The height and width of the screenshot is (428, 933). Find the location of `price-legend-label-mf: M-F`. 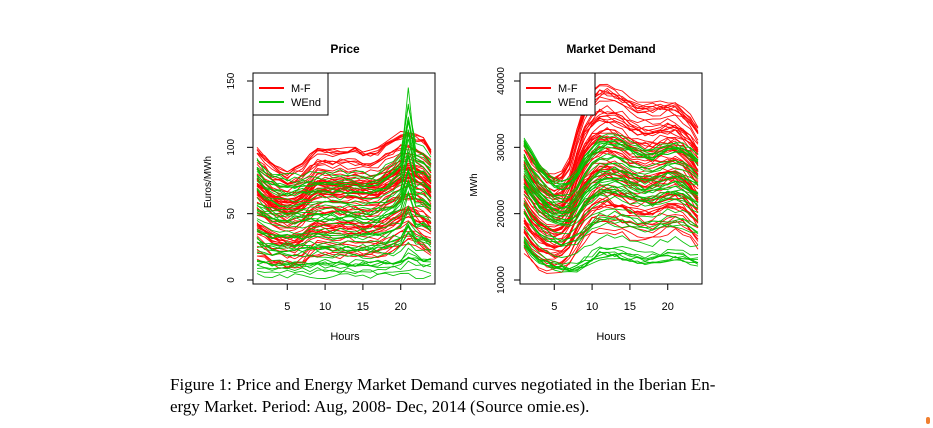

price-legend-label-mf: M-F is located at coordinates (301, 89).